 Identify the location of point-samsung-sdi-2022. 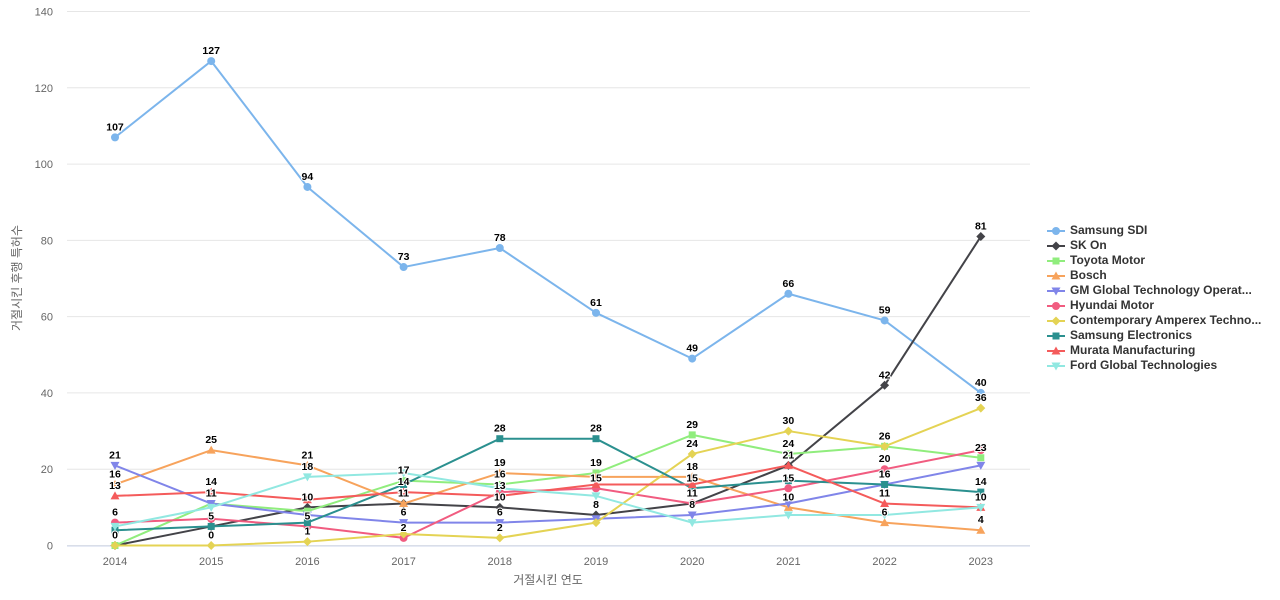
(884, 320).